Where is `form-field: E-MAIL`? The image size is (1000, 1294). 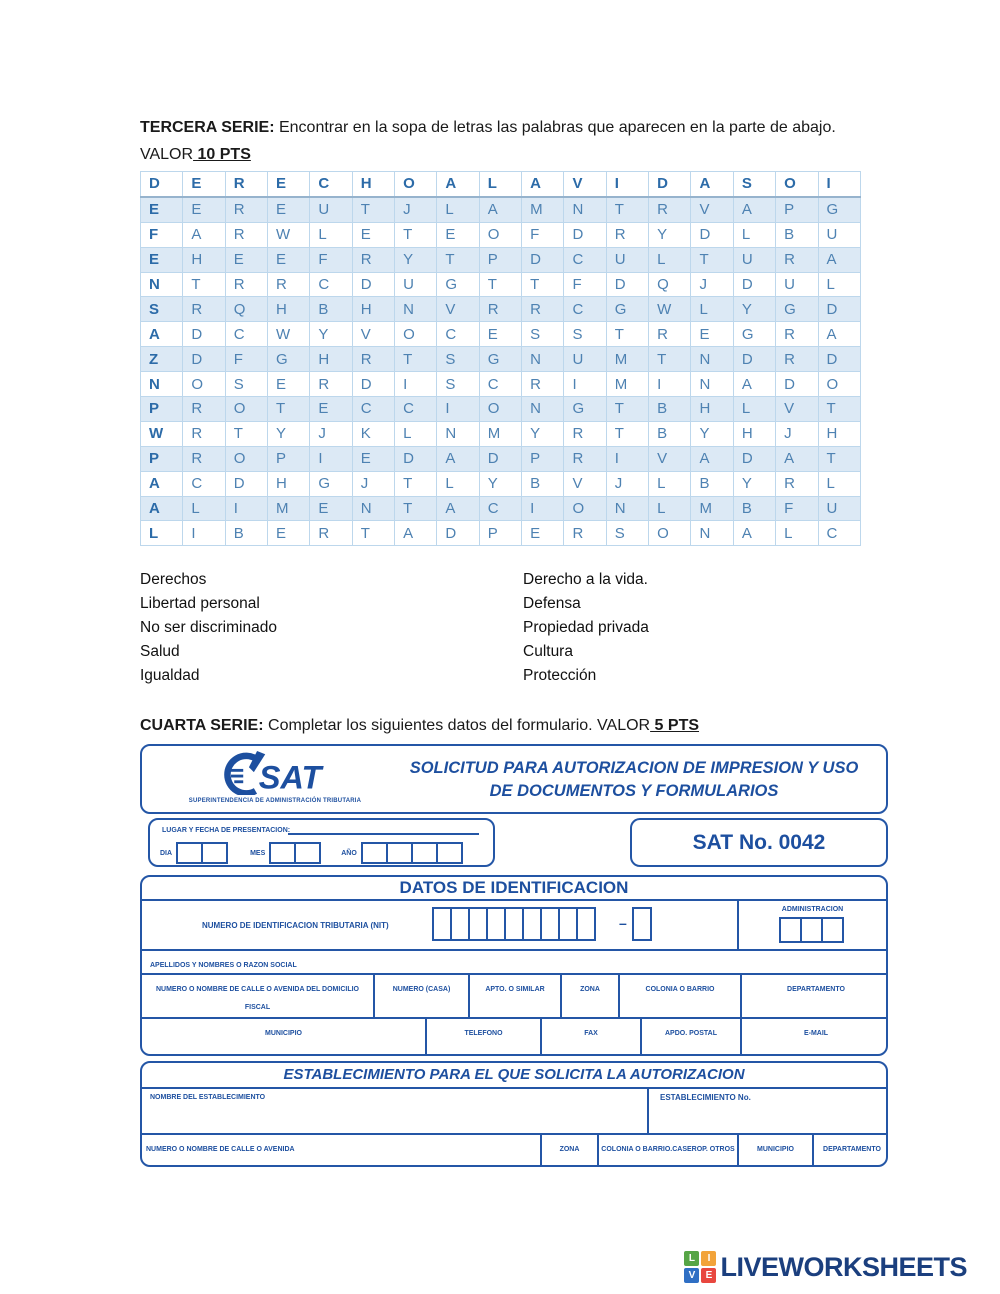 form-field: E-MAIL is located at coordinates (814, 1036).